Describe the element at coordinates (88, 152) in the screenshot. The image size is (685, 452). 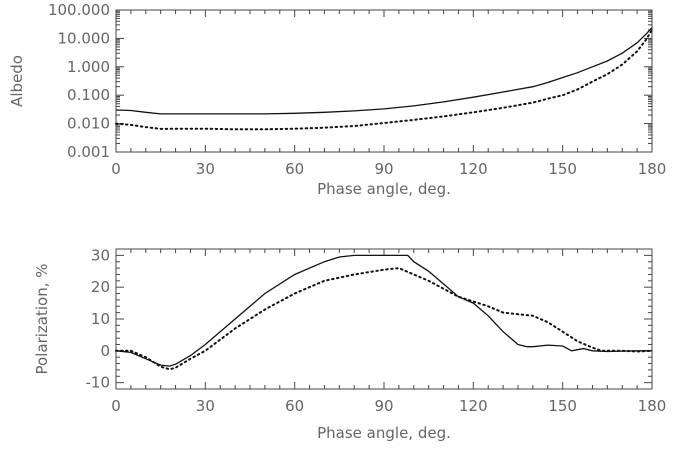
I see `y-tick-label: 0.001` at that location.